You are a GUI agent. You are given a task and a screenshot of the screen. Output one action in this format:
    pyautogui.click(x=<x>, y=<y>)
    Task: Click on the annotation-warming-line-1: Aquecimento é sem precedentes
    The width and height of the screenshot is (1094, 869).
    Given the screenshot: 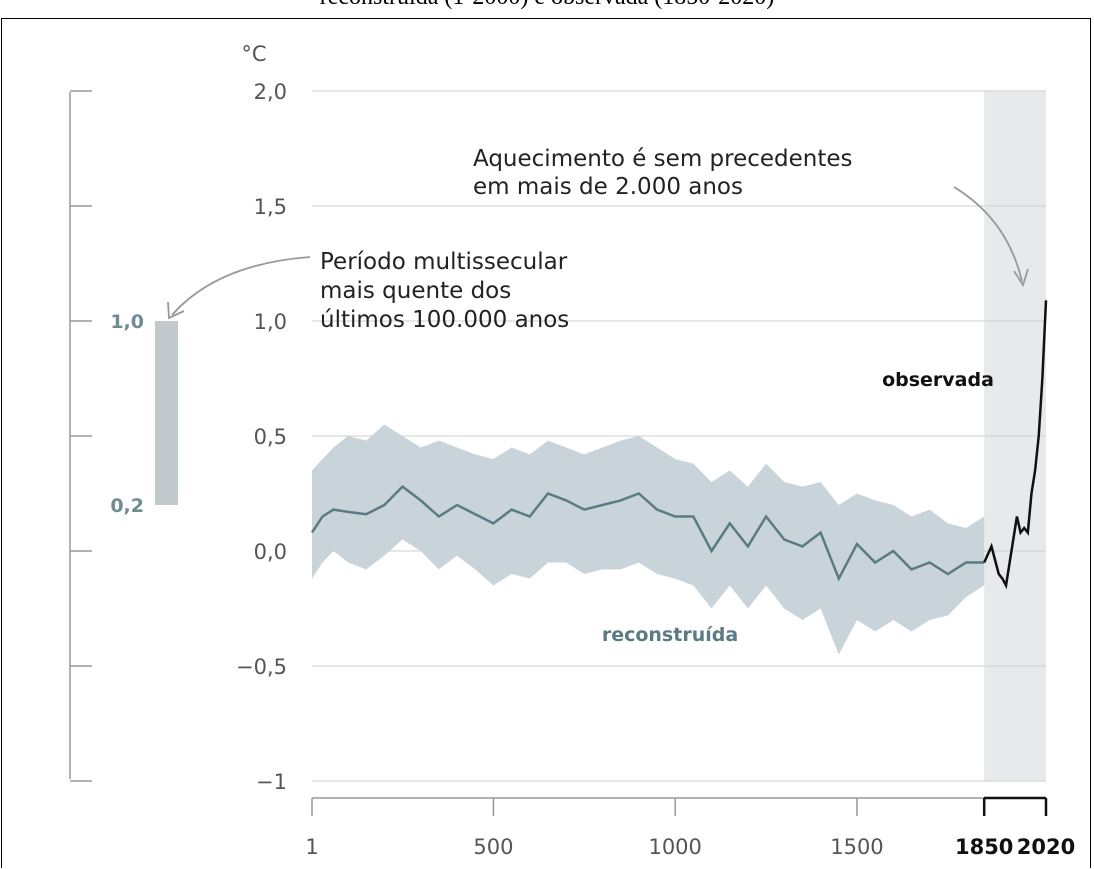 What is the action you would take?
    pyautogui.click(x=663, y=159)
    